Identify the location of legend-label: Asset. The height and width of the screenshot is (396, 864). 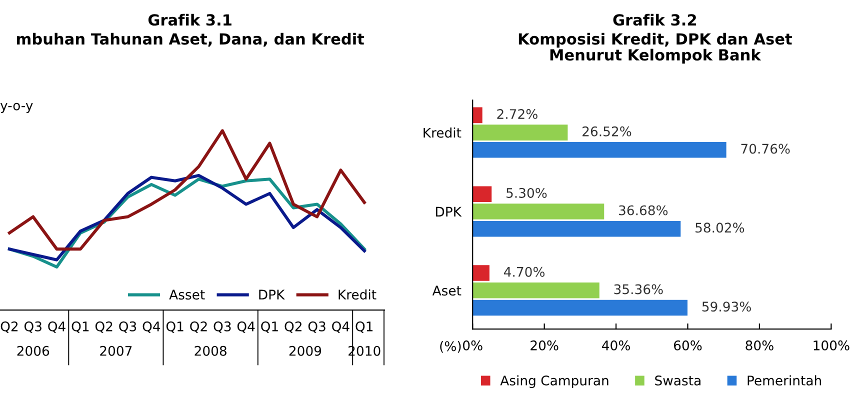
(187, 295).